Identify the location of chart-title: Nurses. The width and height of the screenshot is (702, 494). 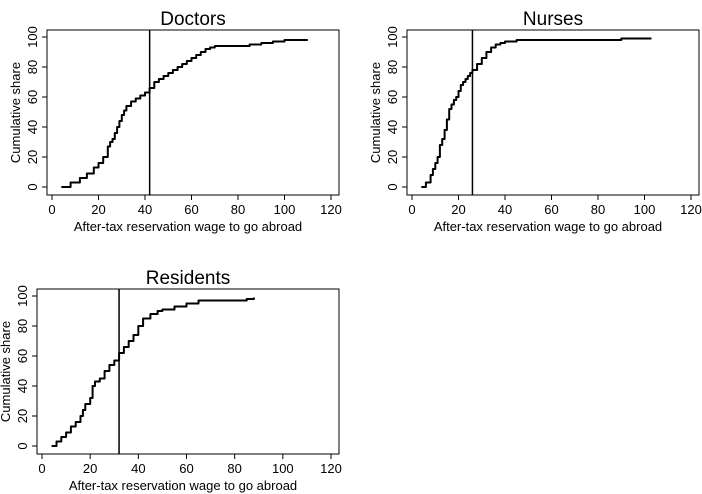
(553, 19).